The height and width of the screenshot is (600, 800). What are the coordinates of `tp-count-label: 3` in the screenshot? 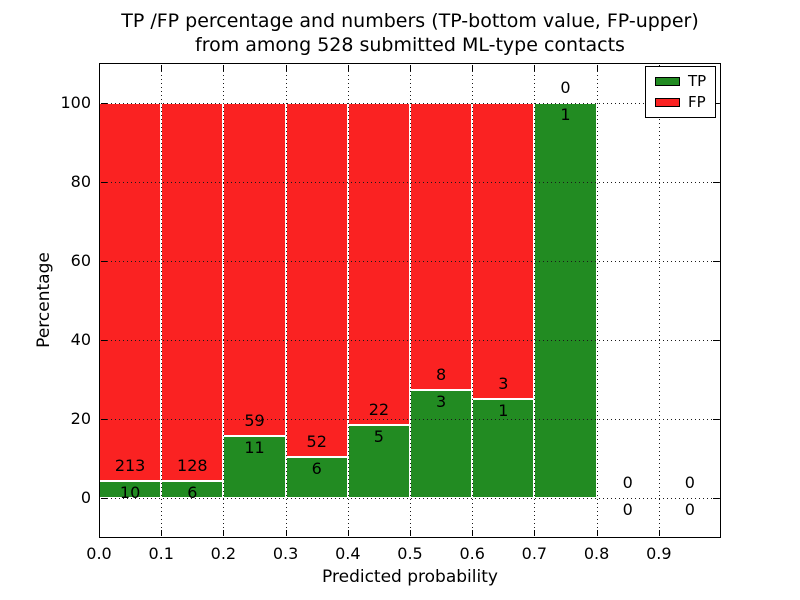 It's located at (441, 402).